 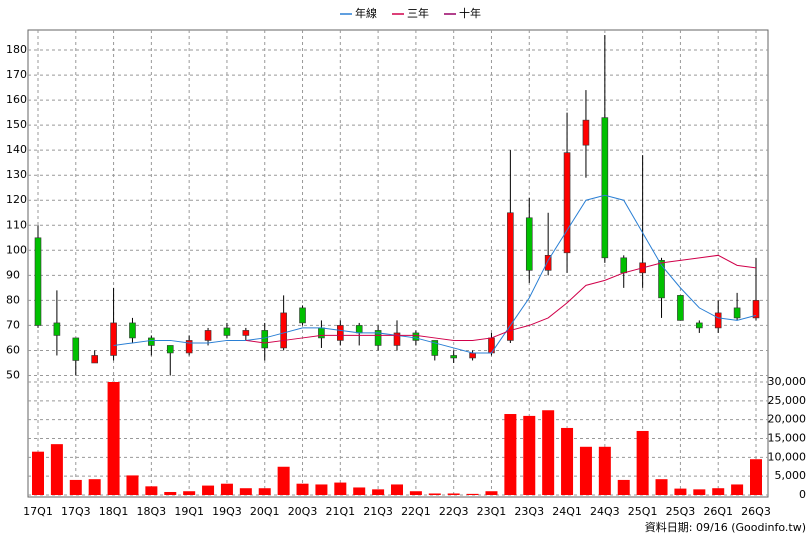 I want to click on ma-line, so click(x=501, y=299).